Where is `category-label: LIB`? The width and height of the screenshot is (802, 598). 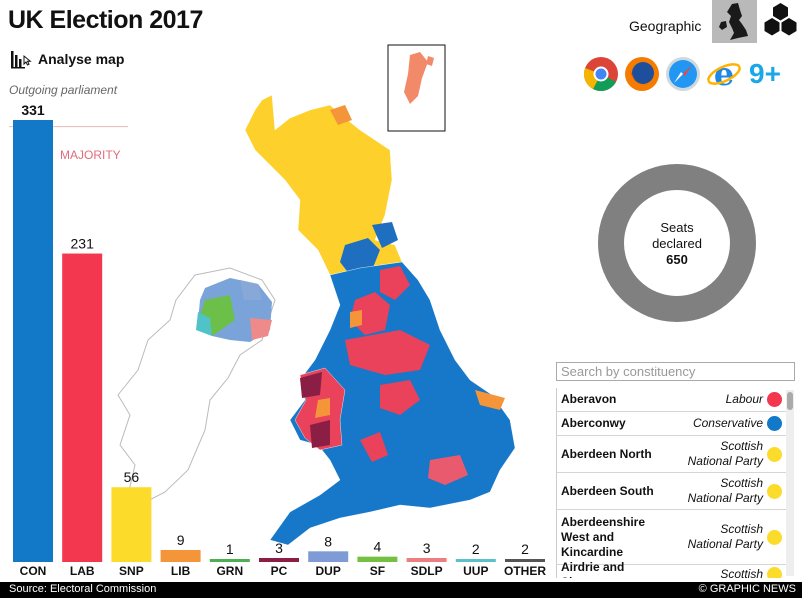 category-label: LIB is located at coordinates (181, 571).